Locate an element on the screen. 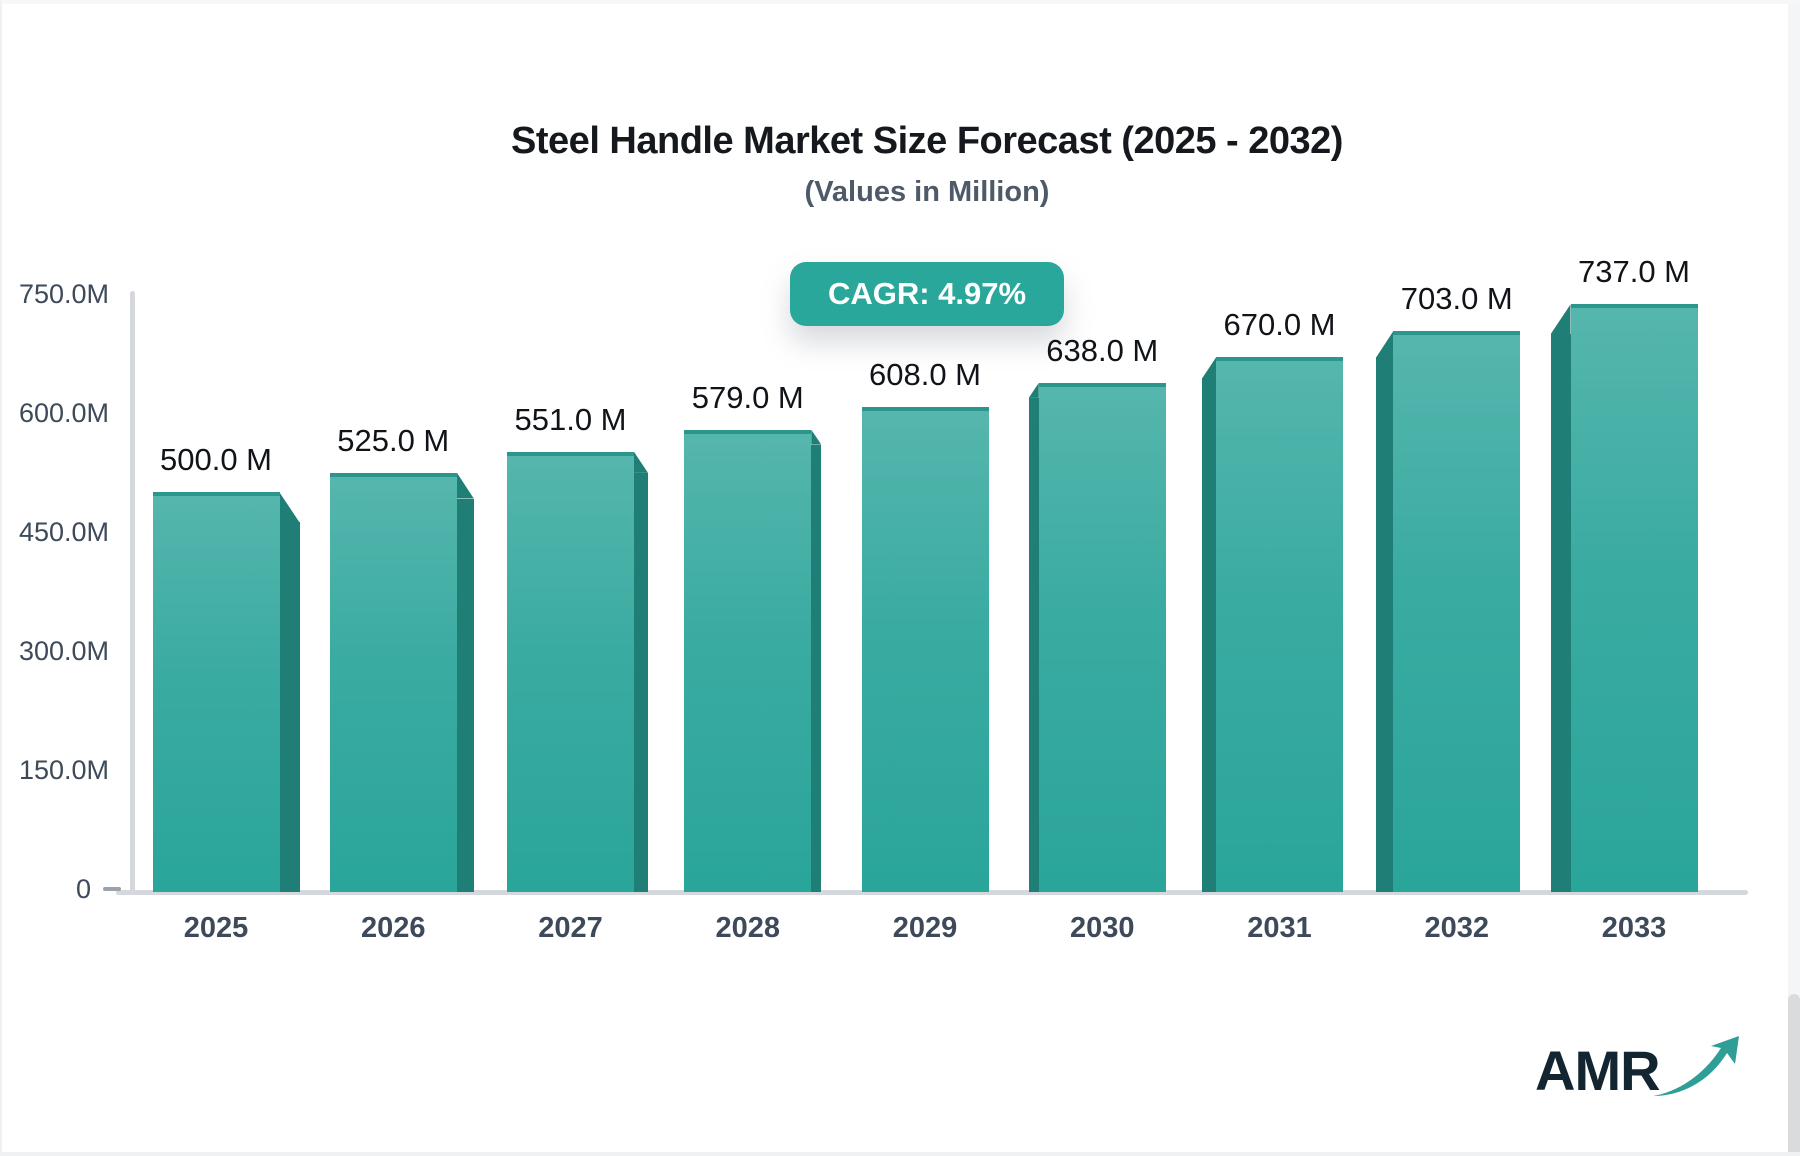 This screenshot has height=1156, width=1800. bar-2027 is located at coordinates (577, 671).